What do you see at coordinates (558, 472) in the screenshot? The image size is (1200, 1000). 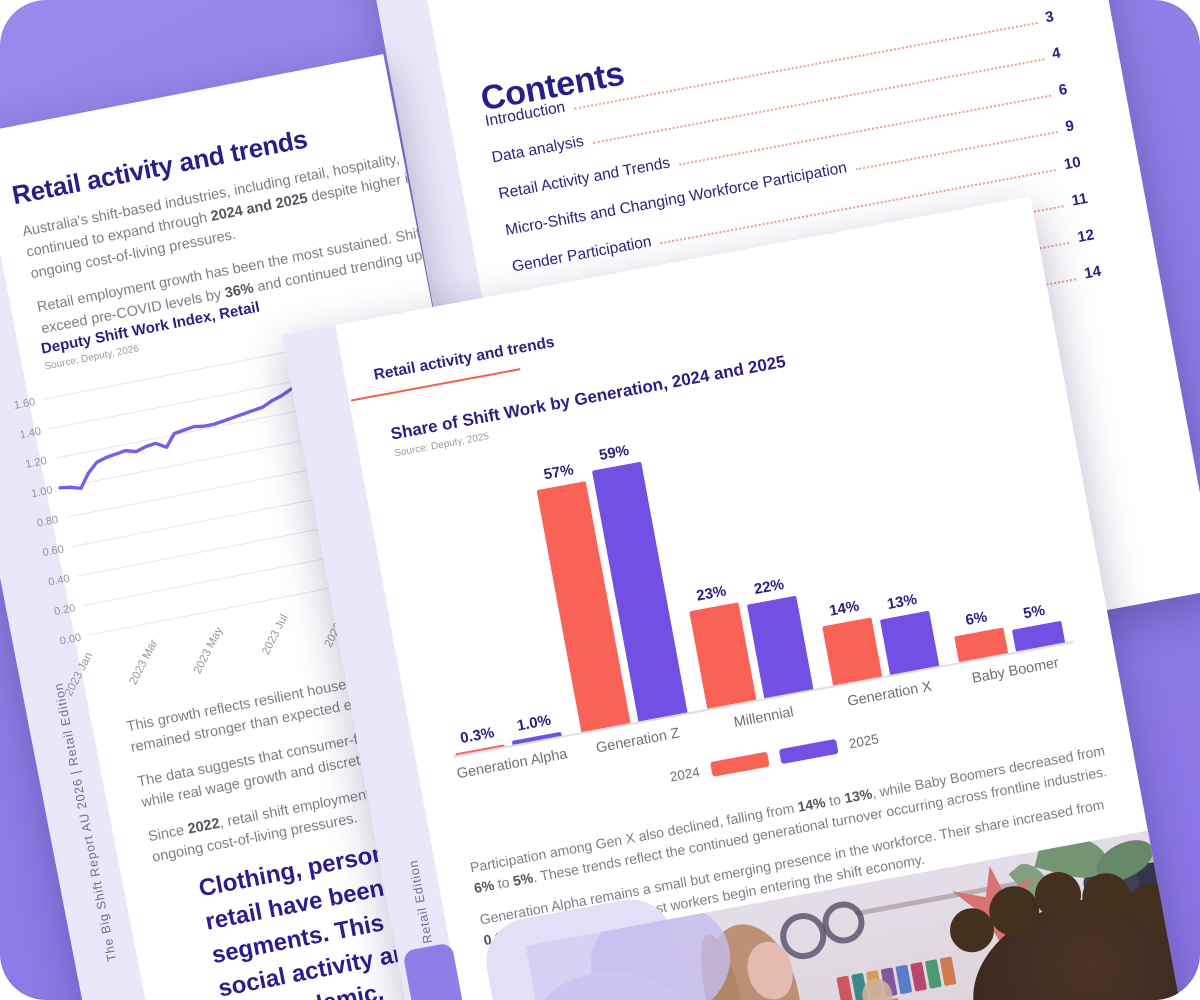 I see `bar-value-label: 57%` at bounding box center [558, 472].